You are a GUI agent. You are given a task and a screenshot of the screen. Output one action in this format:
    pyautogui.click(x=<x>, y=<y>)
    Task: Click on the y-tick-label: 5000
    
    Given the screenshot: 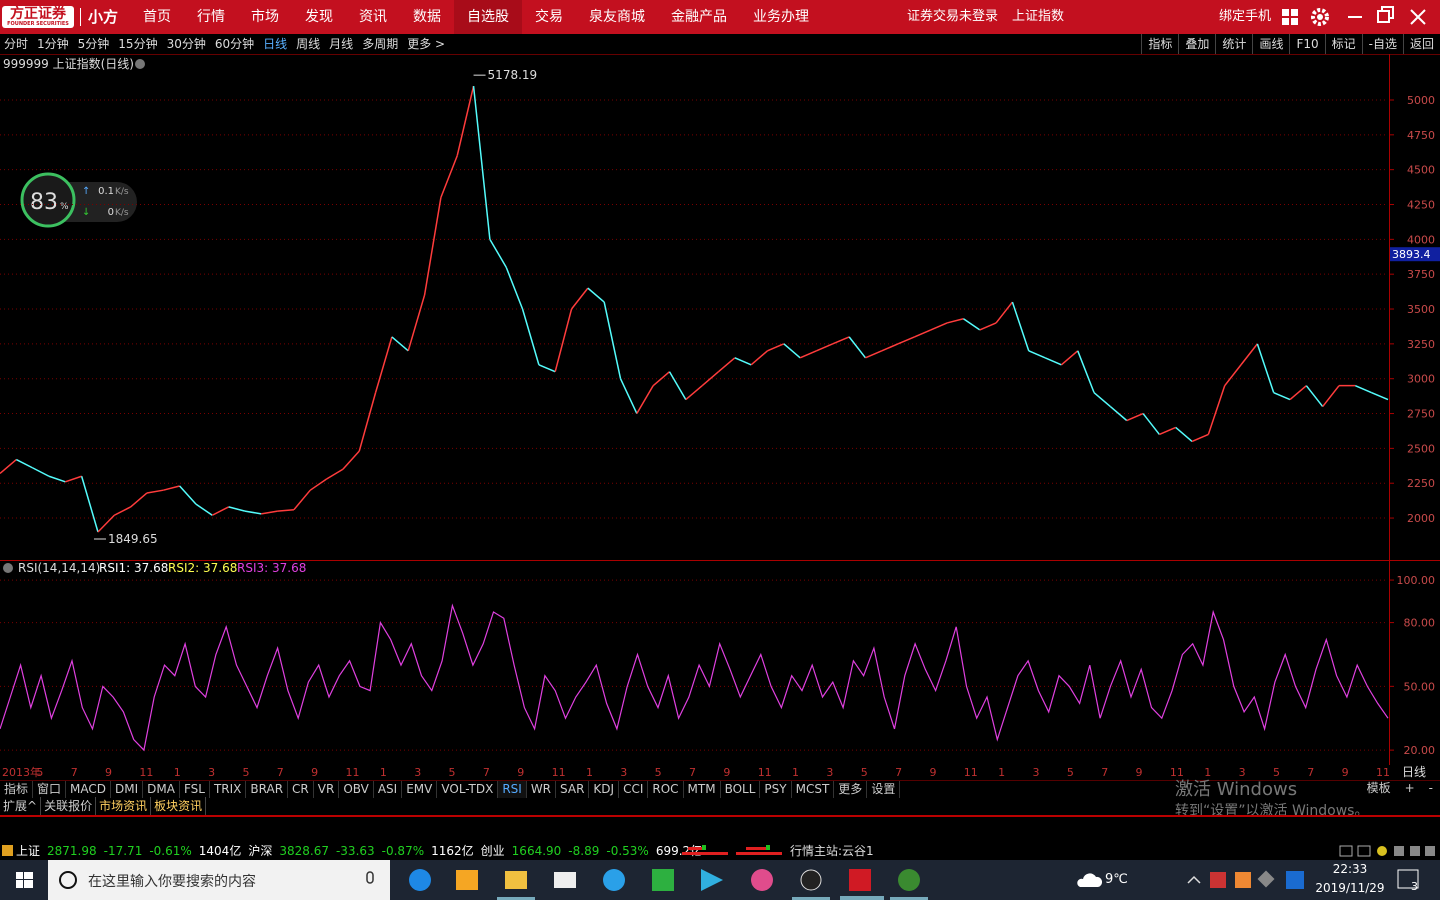 What is the action you would take?
    pyautogui.click(x=1421, y=100)
    